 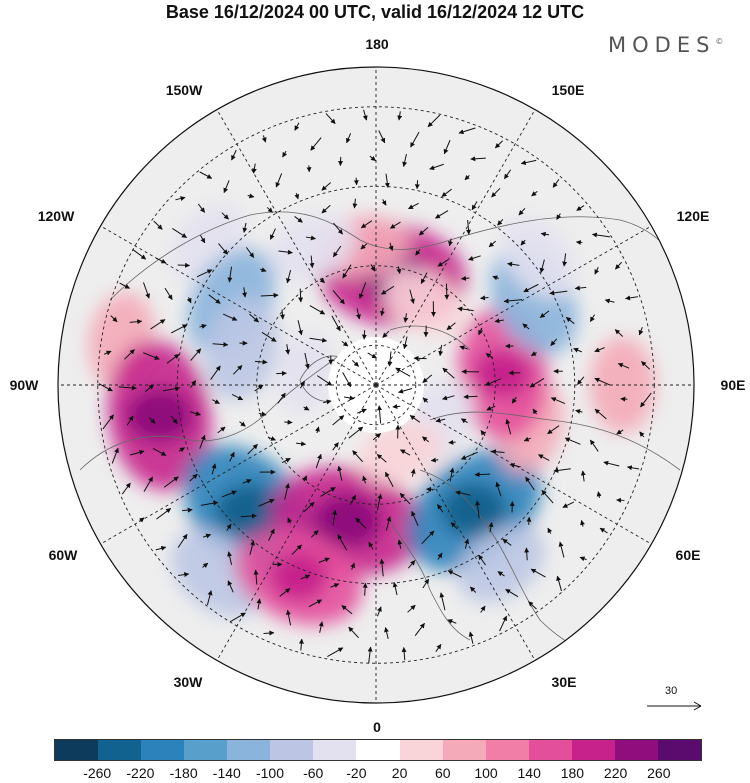 What do you see at coordinates (693, 216) in the screenshot?
I see `label-lon-120e: 120E` at bounding box center [693, 216].